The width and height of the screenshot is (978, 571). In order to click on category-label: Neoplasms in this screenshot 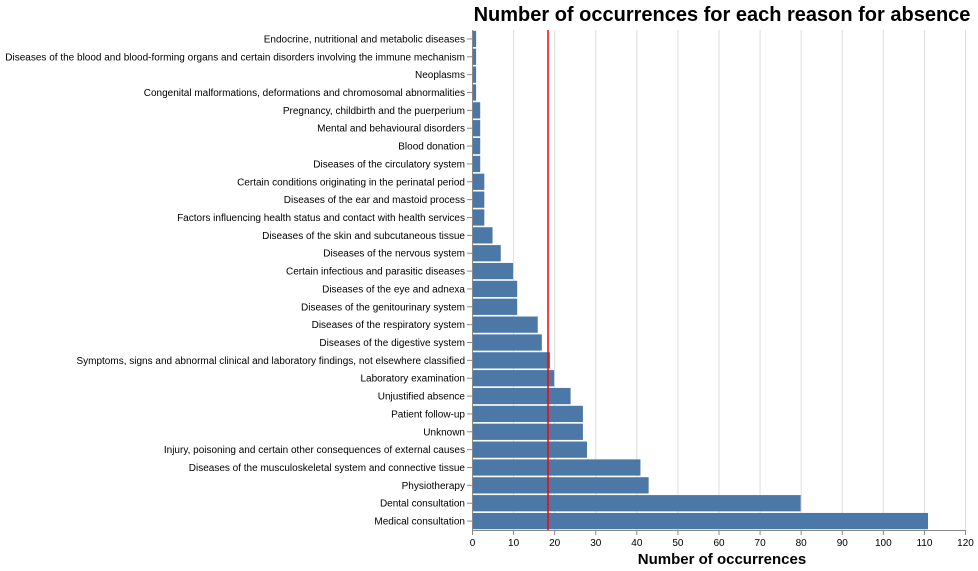, I will do `click(440, 75)`.